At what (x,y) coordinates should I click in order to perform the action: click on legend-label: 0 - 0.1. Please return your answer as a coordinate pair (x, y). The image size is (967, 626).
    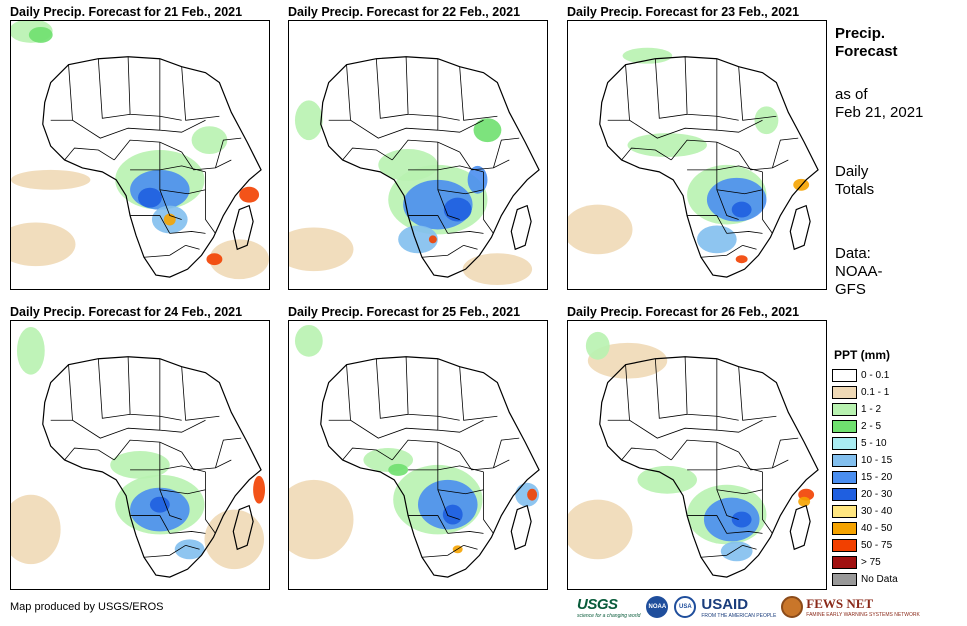
    Looking at the image, I should click on (875, 375).